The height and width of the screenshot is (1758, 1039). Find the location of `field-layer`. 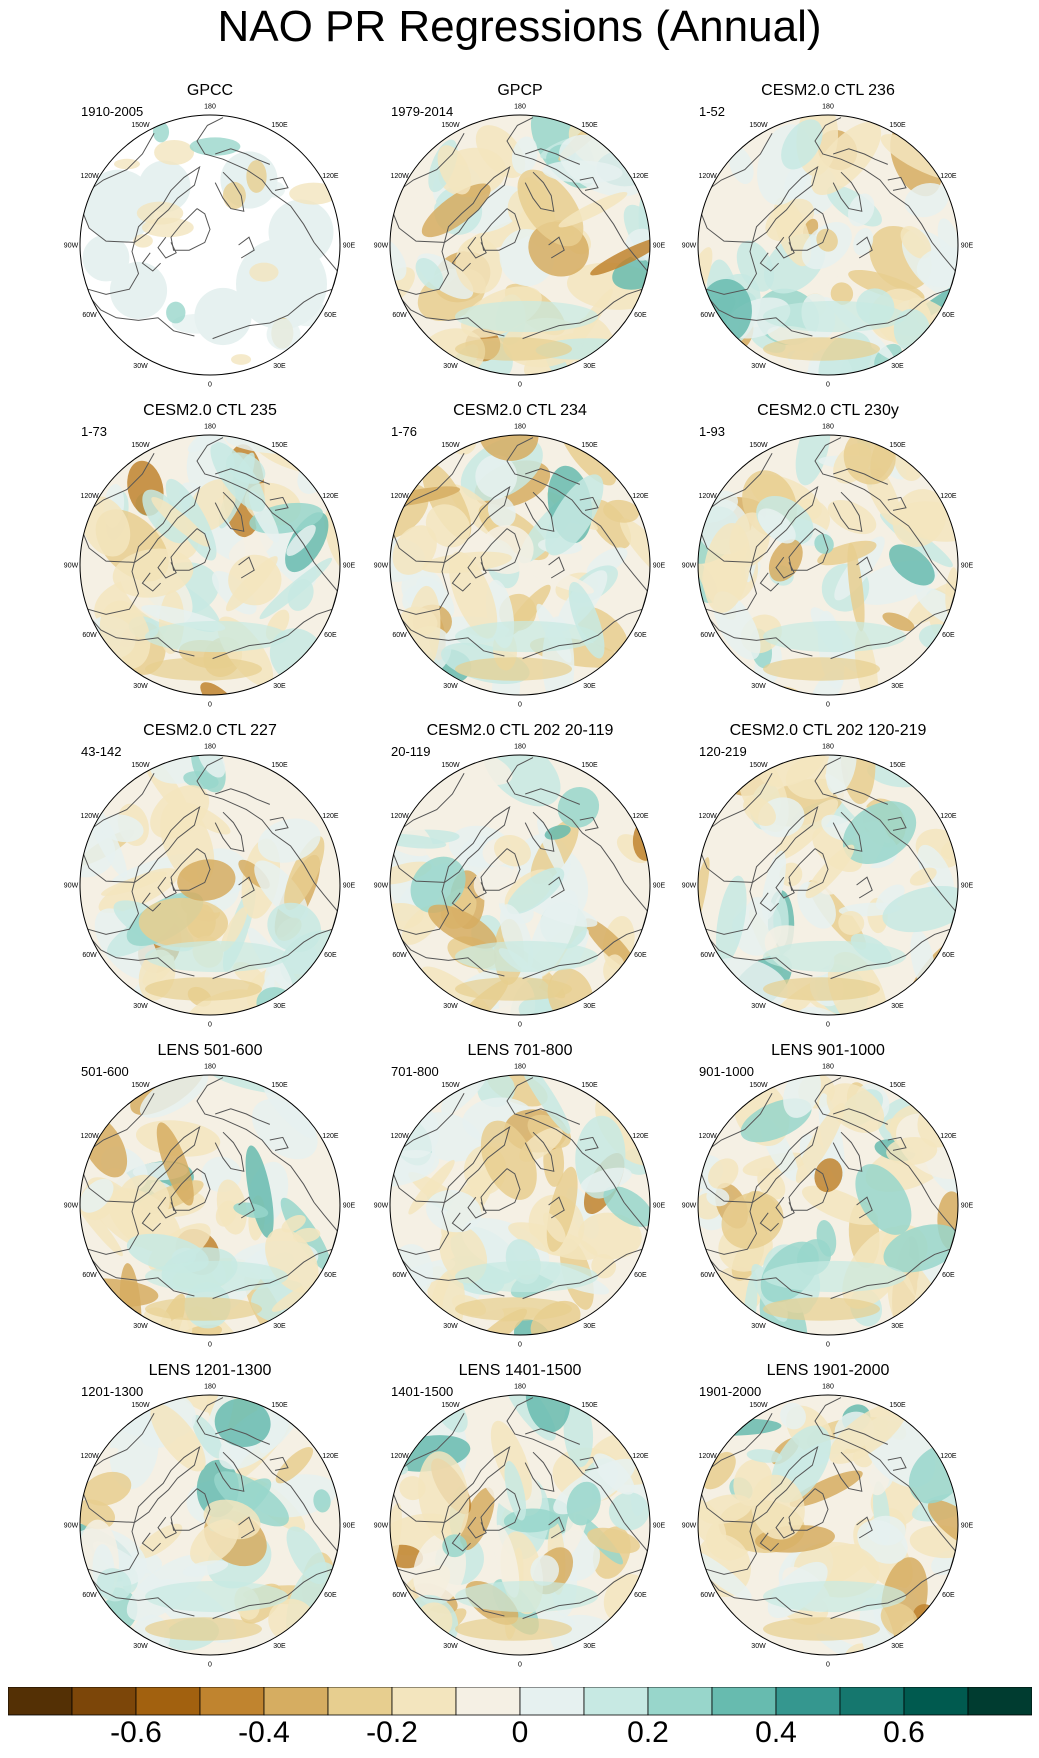

field-layer is located at coordinates (520, 565).